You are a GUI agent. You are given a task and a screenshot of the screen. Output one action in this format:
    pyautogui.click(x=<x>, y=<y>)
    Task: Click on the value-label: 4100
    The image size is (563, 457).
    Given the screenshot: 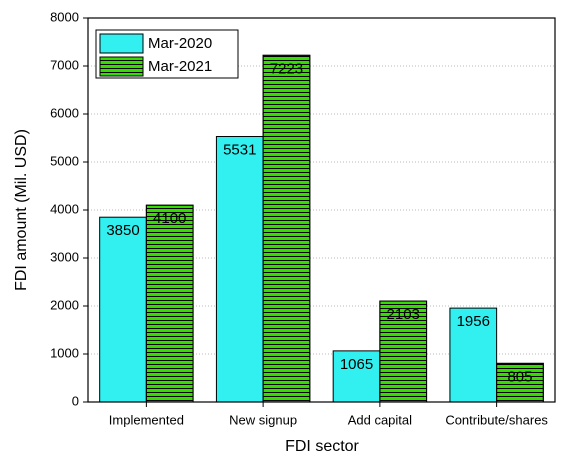 What is the action you would take?
    pyautogui.click(x=169, y=218)
    